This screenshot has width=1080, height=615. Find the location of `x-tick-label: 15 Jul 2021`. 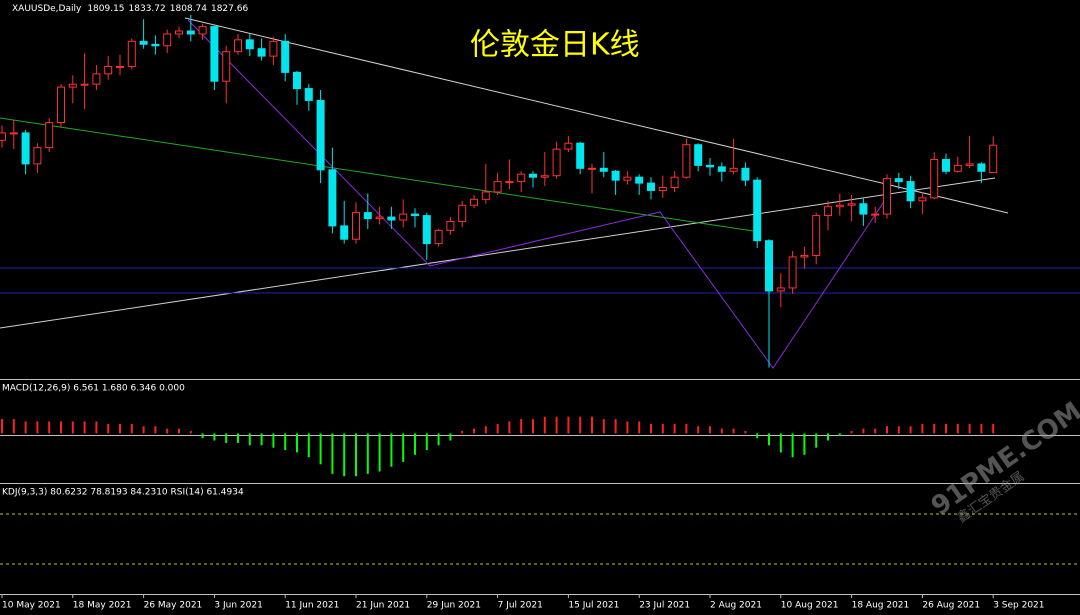

x-tick-label: 15 Jul 2021 is located at coordinates (593, 606).